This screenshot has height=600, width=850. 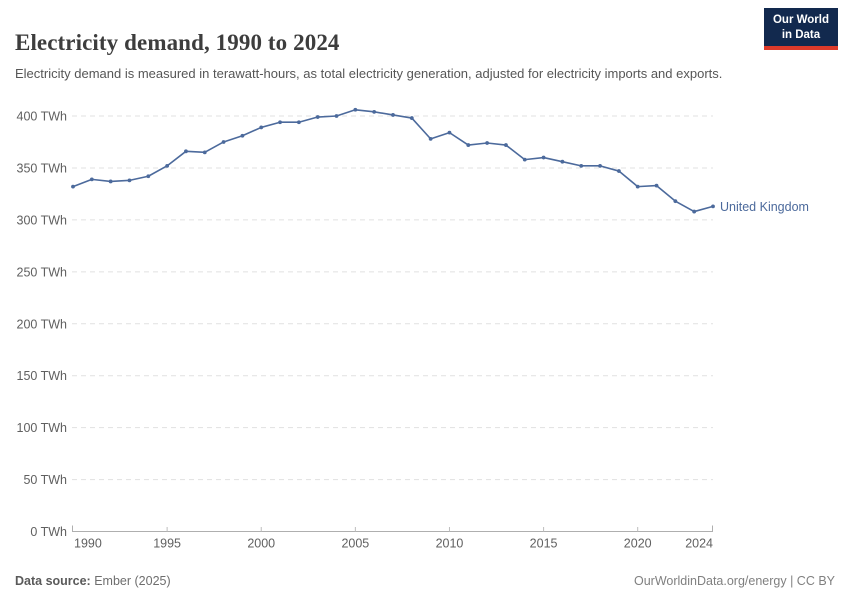 What do you see at coordinates (177, 43) in the screenshot?
I see `chart-title: Electricity demand, 1990 to 2024` at bounding box center [177, 43].